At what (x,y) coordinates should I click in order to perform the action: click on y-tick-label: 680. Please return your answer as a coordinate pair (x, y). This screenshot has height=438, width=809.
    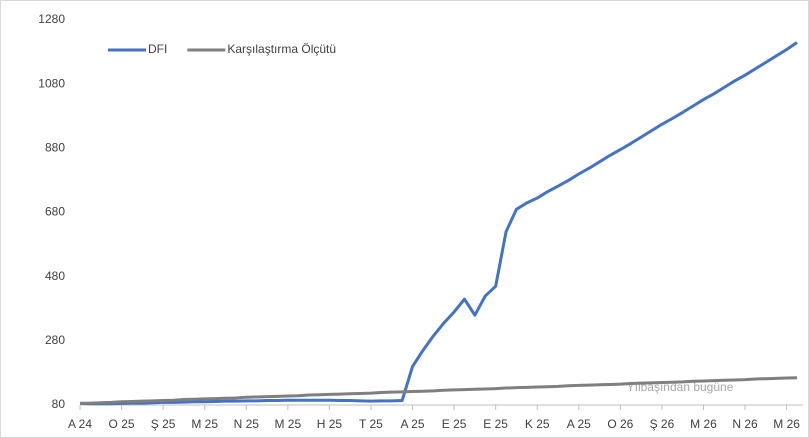
    Looking at the image, I should click on (55, 212).